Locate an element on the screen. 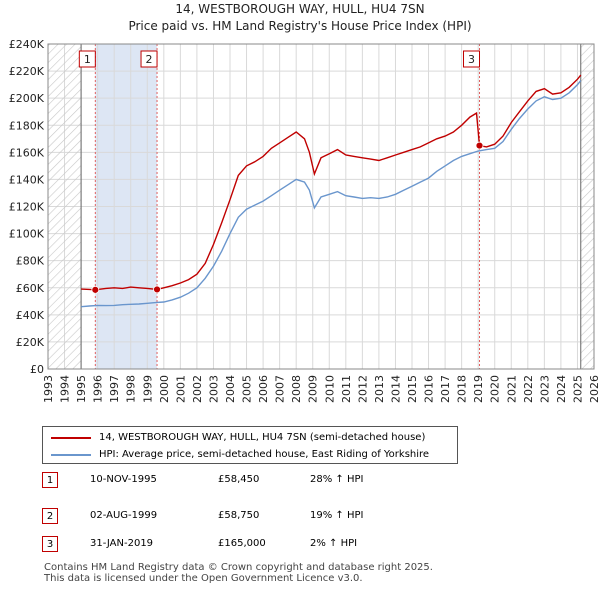 The image size is (600, 590). y-tick-label: £240K is located at coordinates (27, 44).